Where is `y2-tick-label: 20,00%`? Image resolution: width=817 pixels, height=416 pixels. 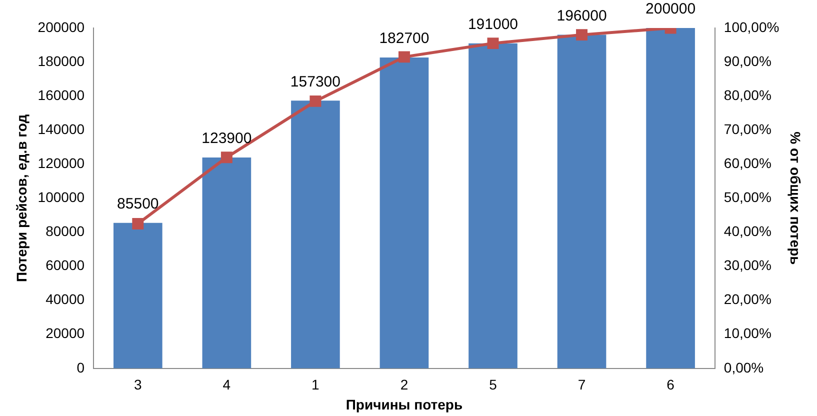
y2-tick-label: 20,00% is located at coordinates (748, 299).